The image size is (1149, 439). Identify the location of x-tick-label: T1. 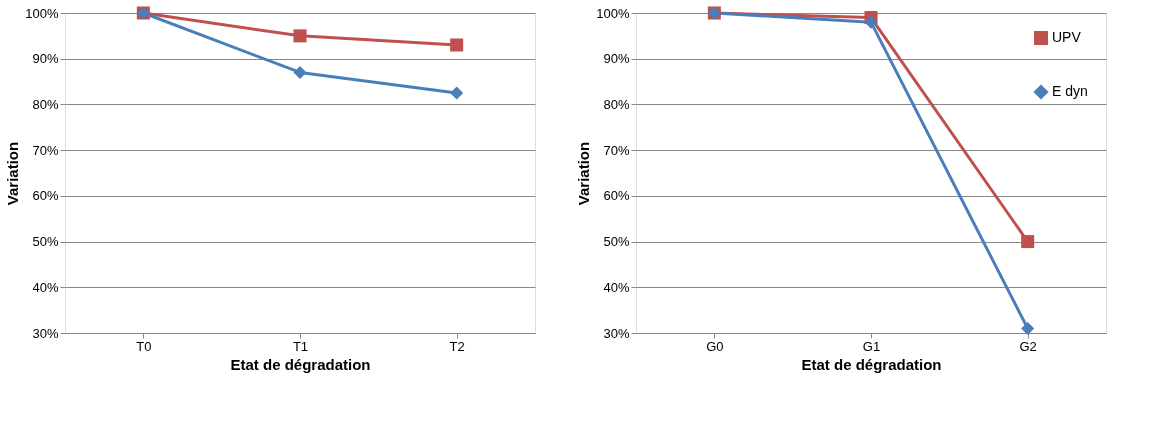
(300, 346).